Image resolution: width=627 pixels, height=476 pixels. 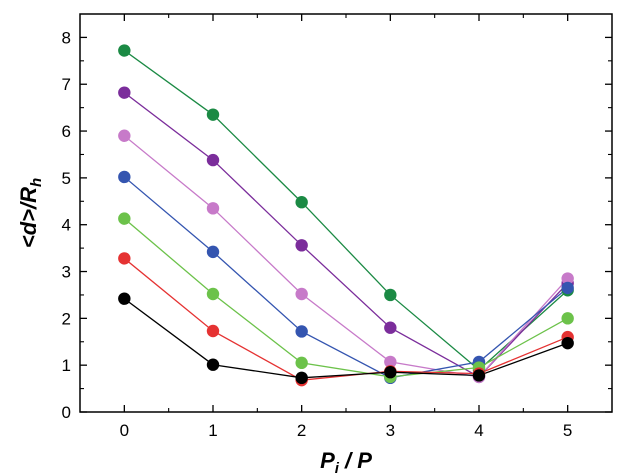 What do you see at coordinates (66, 318) in the screenshot?
I see `y-tick-label: 2` at bounding box center [66, 318].